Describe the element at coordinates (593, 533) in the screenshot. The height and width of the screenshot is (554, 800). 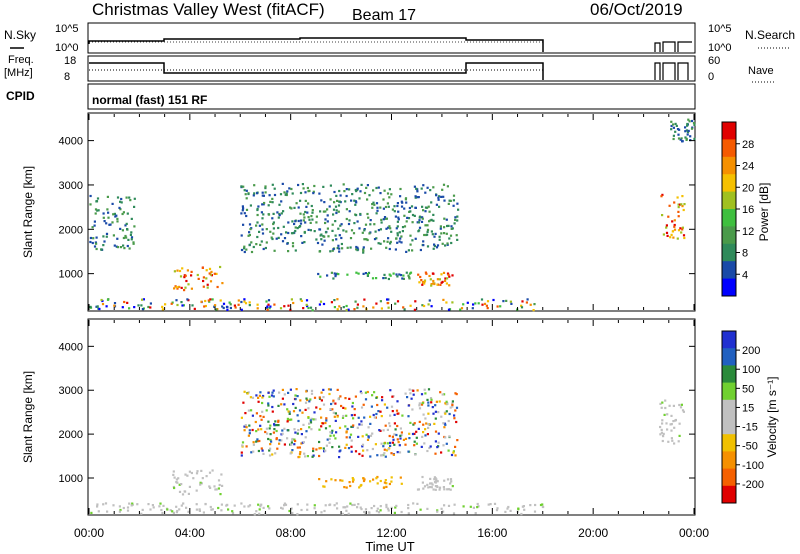
I see `time-tick-label: 20:00` at that location.